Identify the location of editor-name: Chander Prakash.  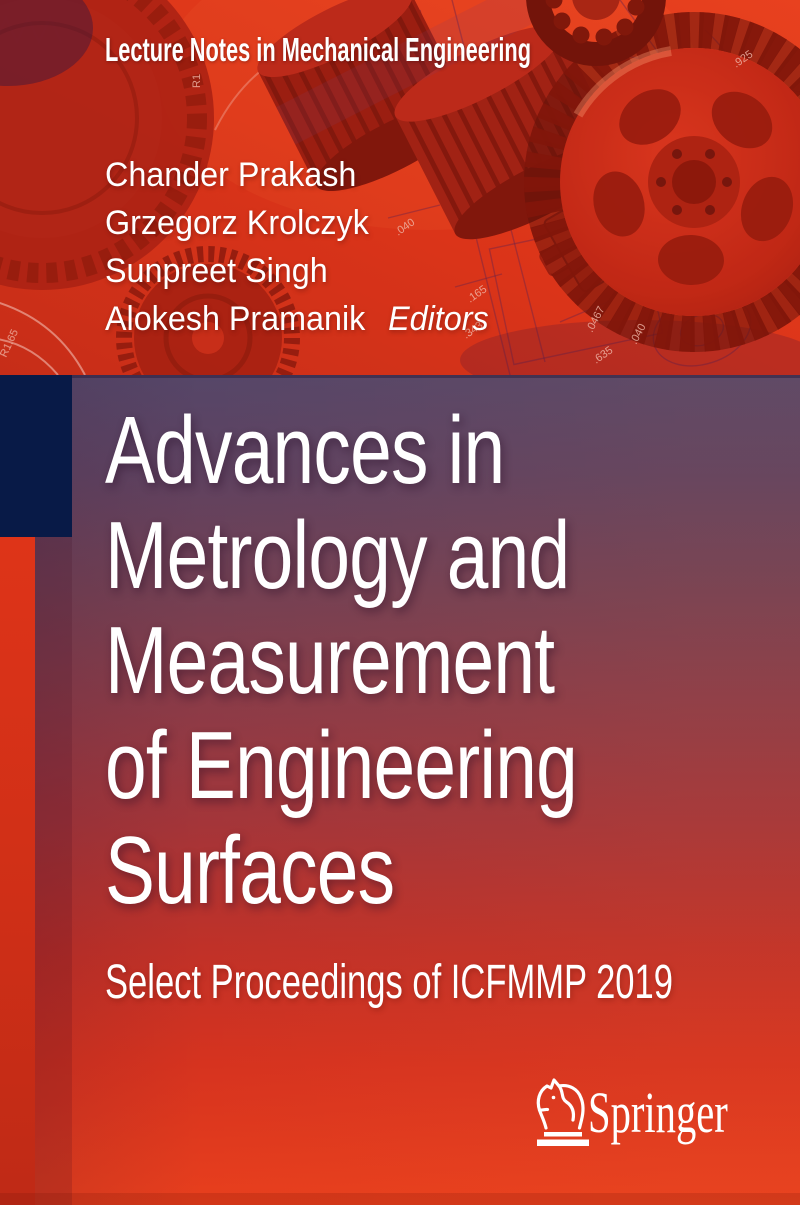
(231, 175).